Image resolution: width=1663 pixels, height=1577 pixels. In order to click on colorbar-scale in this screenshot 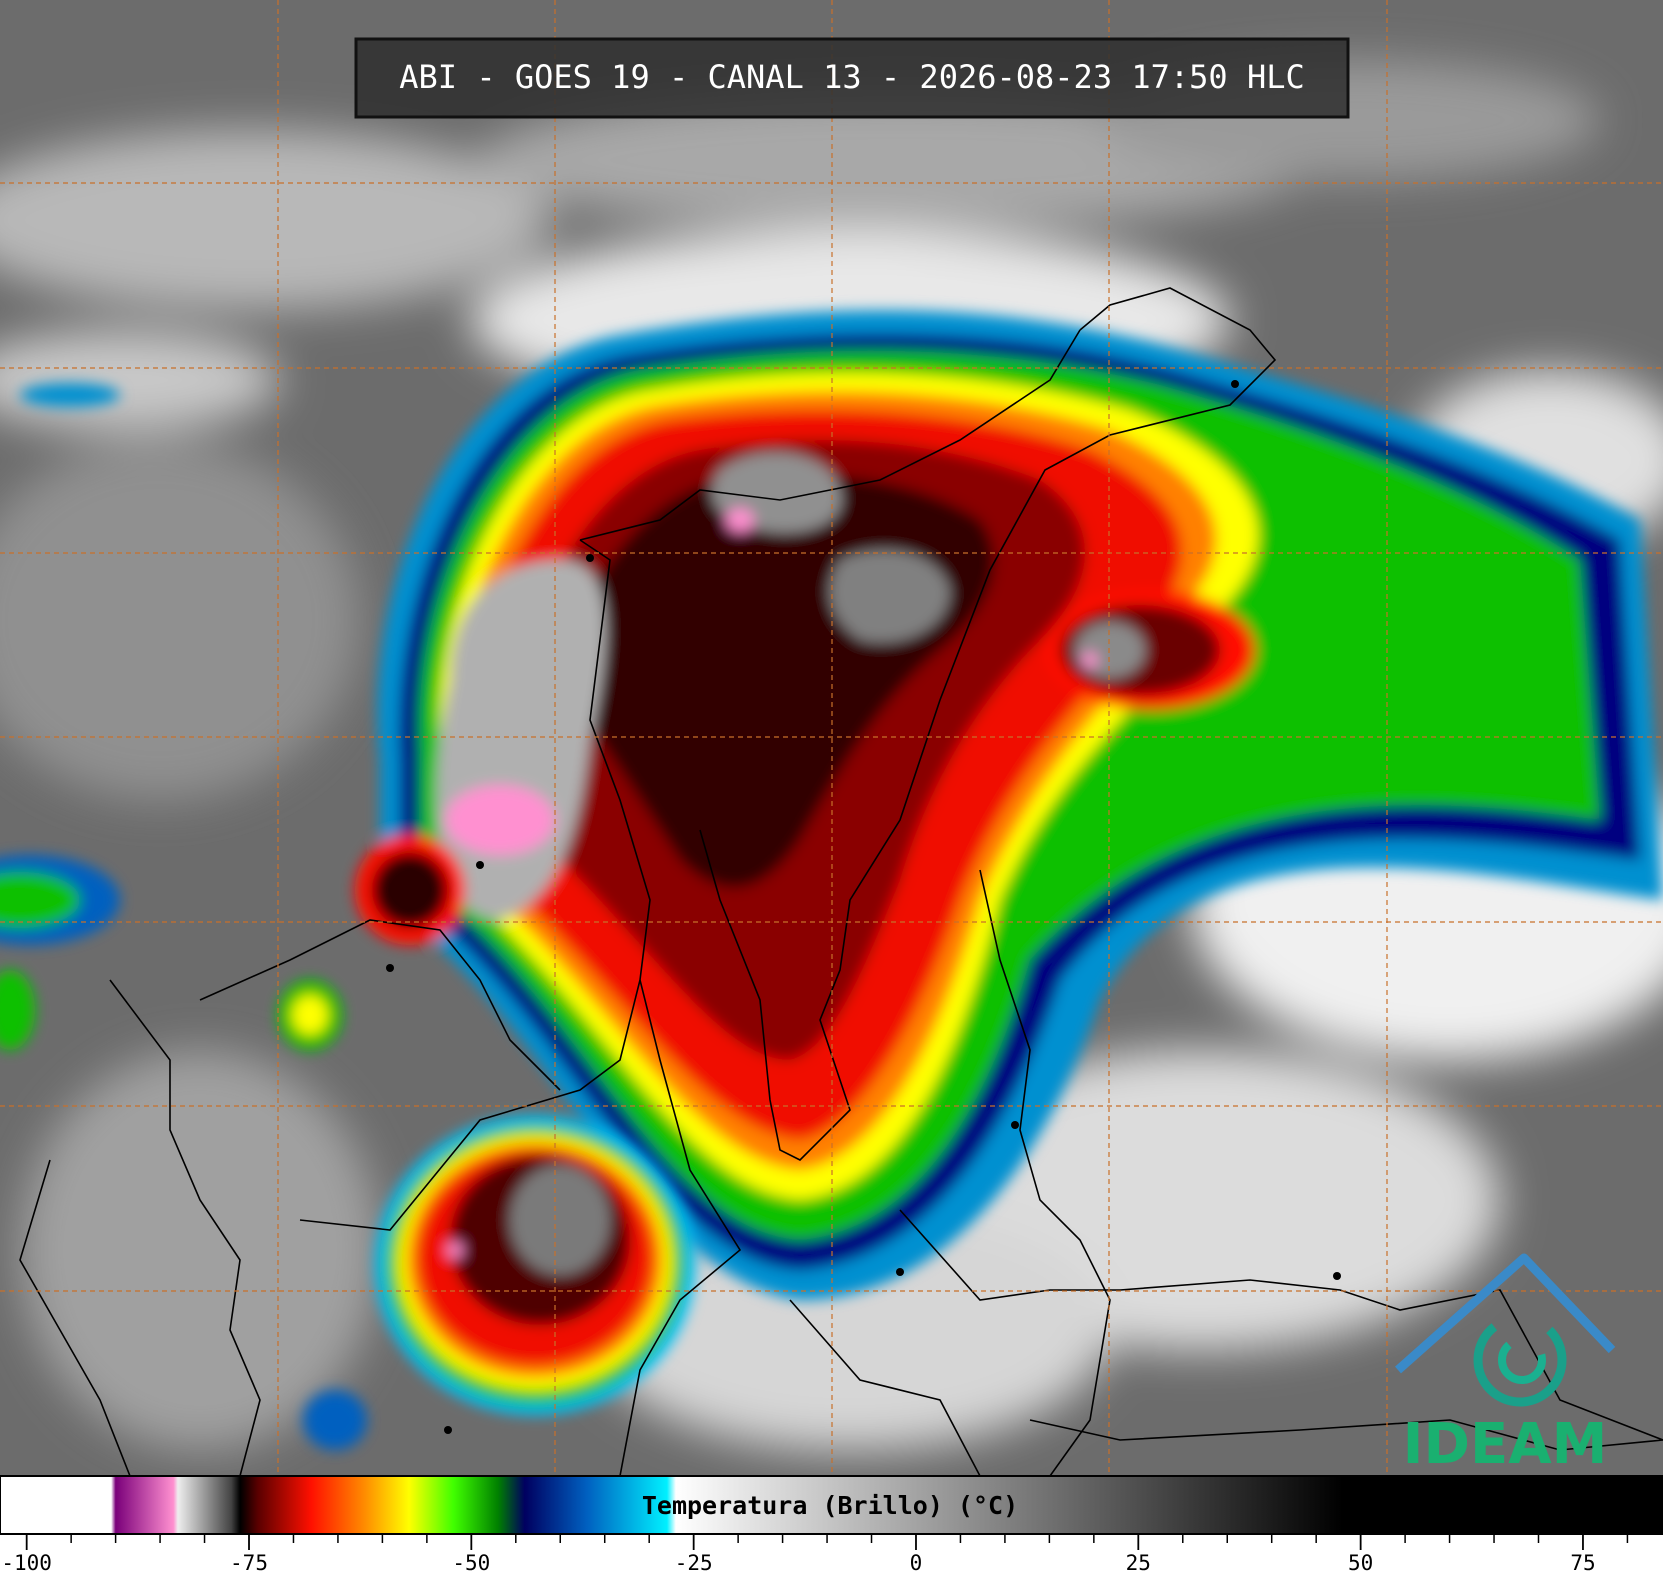, I will do `click(831, 1505)`.